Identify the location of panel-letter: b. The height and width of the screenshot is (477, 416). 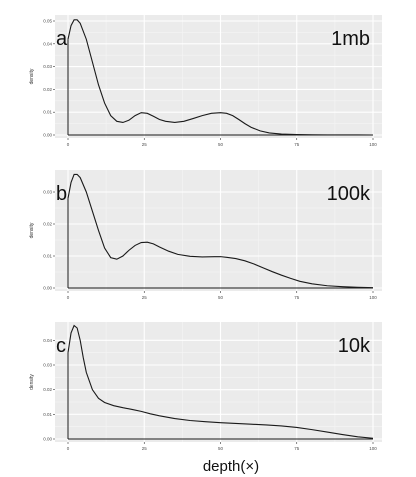
(61, 194).